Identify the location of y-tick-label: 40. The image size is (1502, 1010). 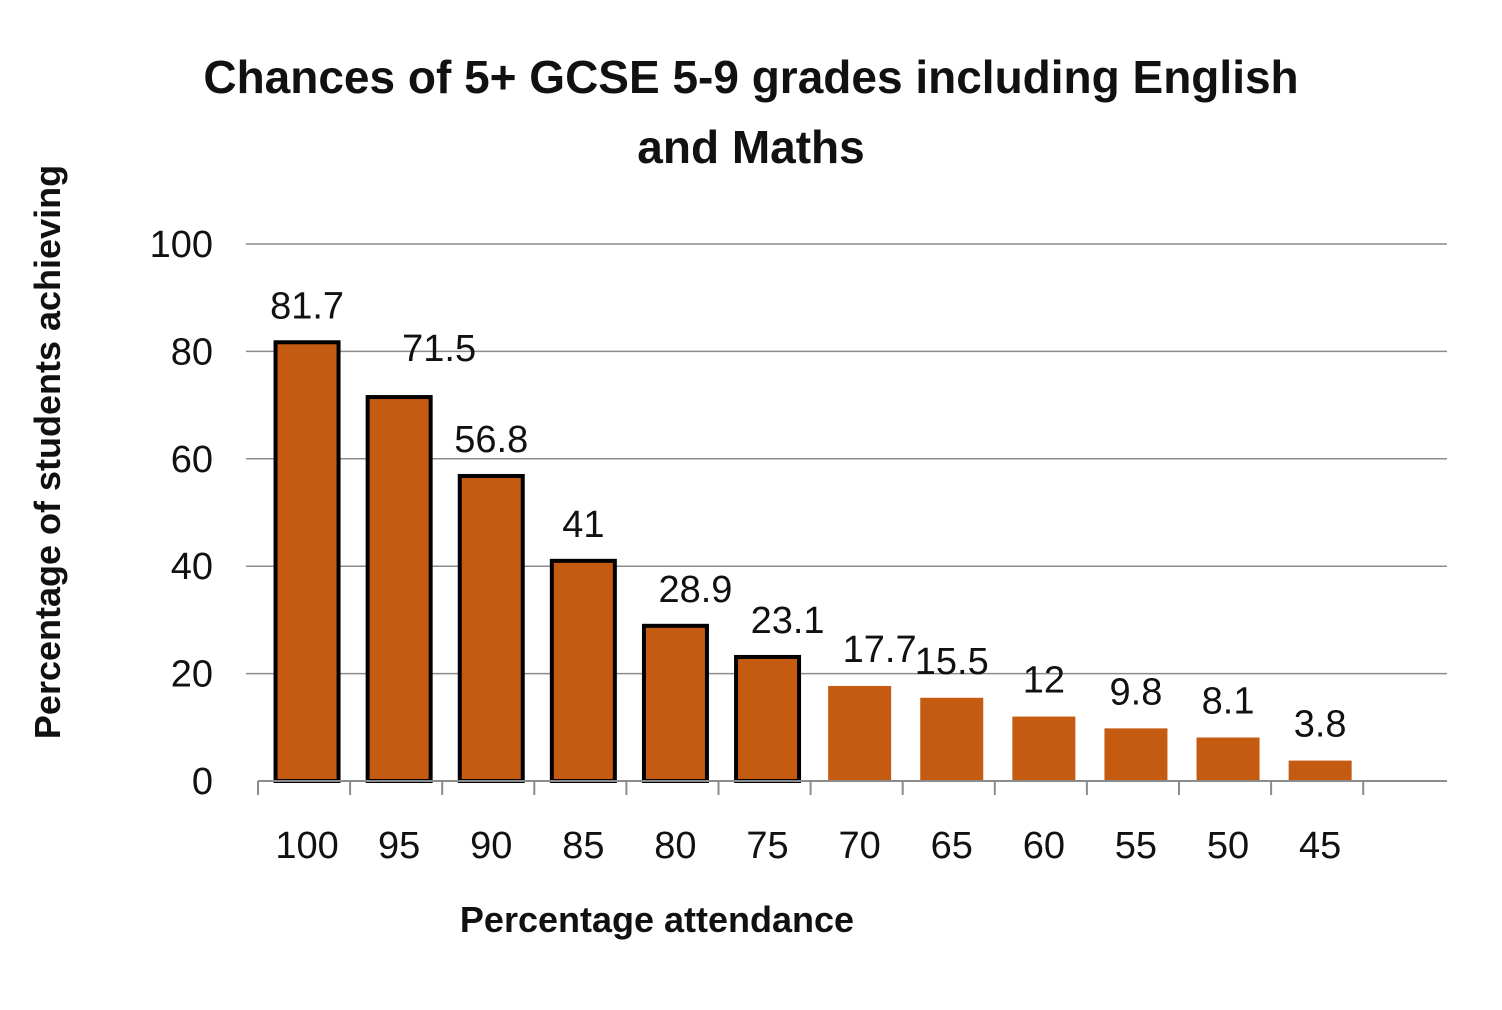
(192, 567).